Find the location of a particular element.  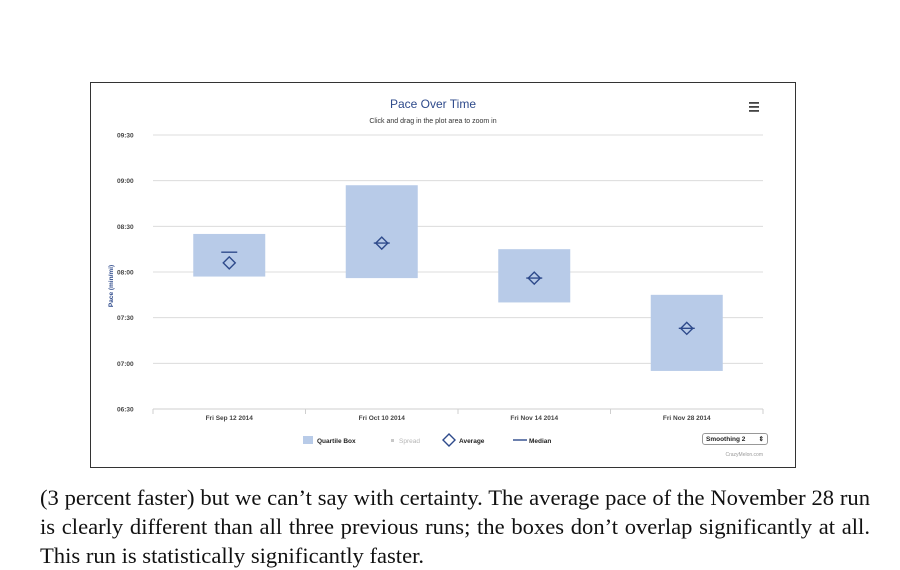

y-tick-label: 08:00 is located at coordinates (125, 273).